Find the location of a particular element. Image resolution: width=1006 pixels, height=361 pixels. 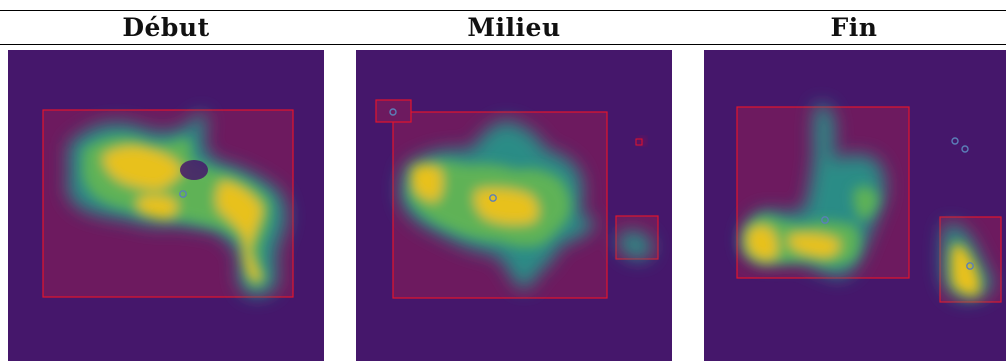

table-top-rule is located at coordinates (503, 10).